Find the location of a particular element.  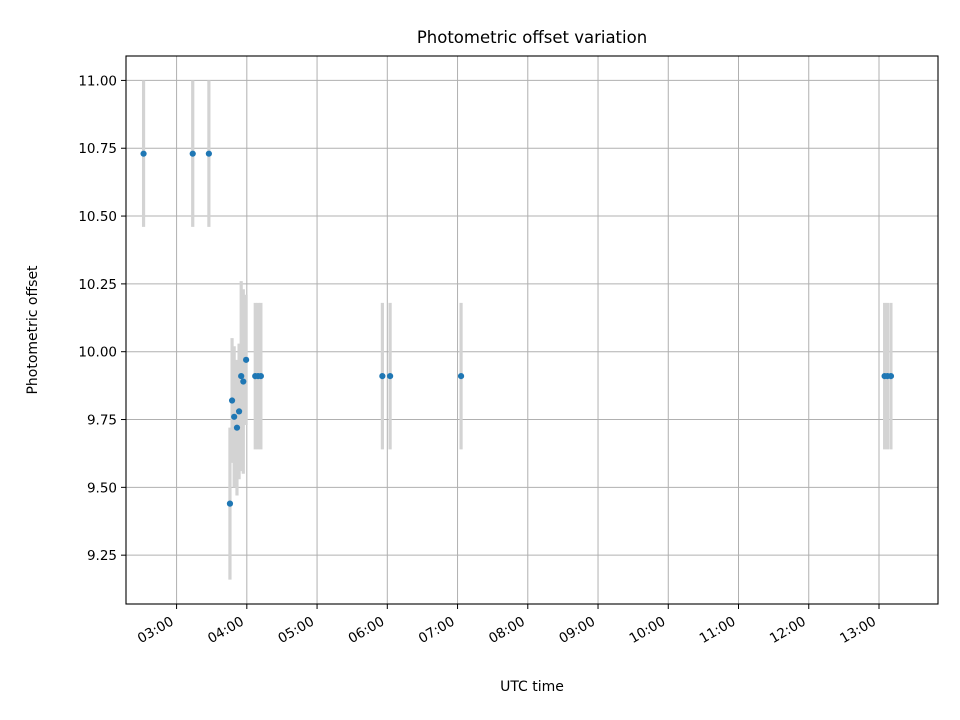

x-tick-label: 06:00 is located at coordinates (367, 630).